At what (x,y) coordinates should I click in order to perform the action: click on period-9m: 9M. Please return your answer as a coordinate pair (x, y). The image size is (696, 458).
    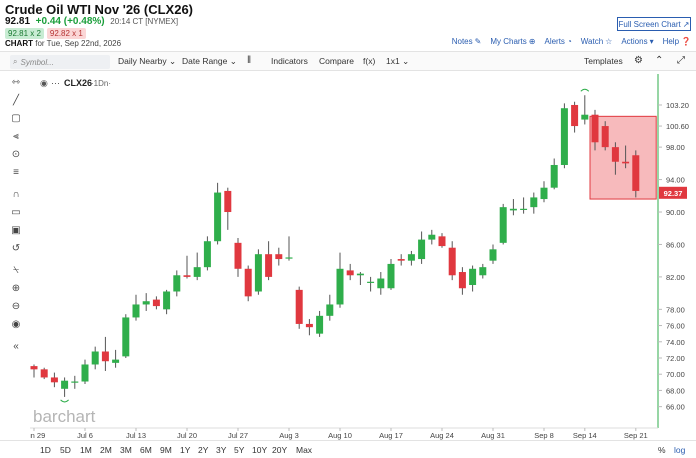
    Looking at the image, I should click on (166, 450).